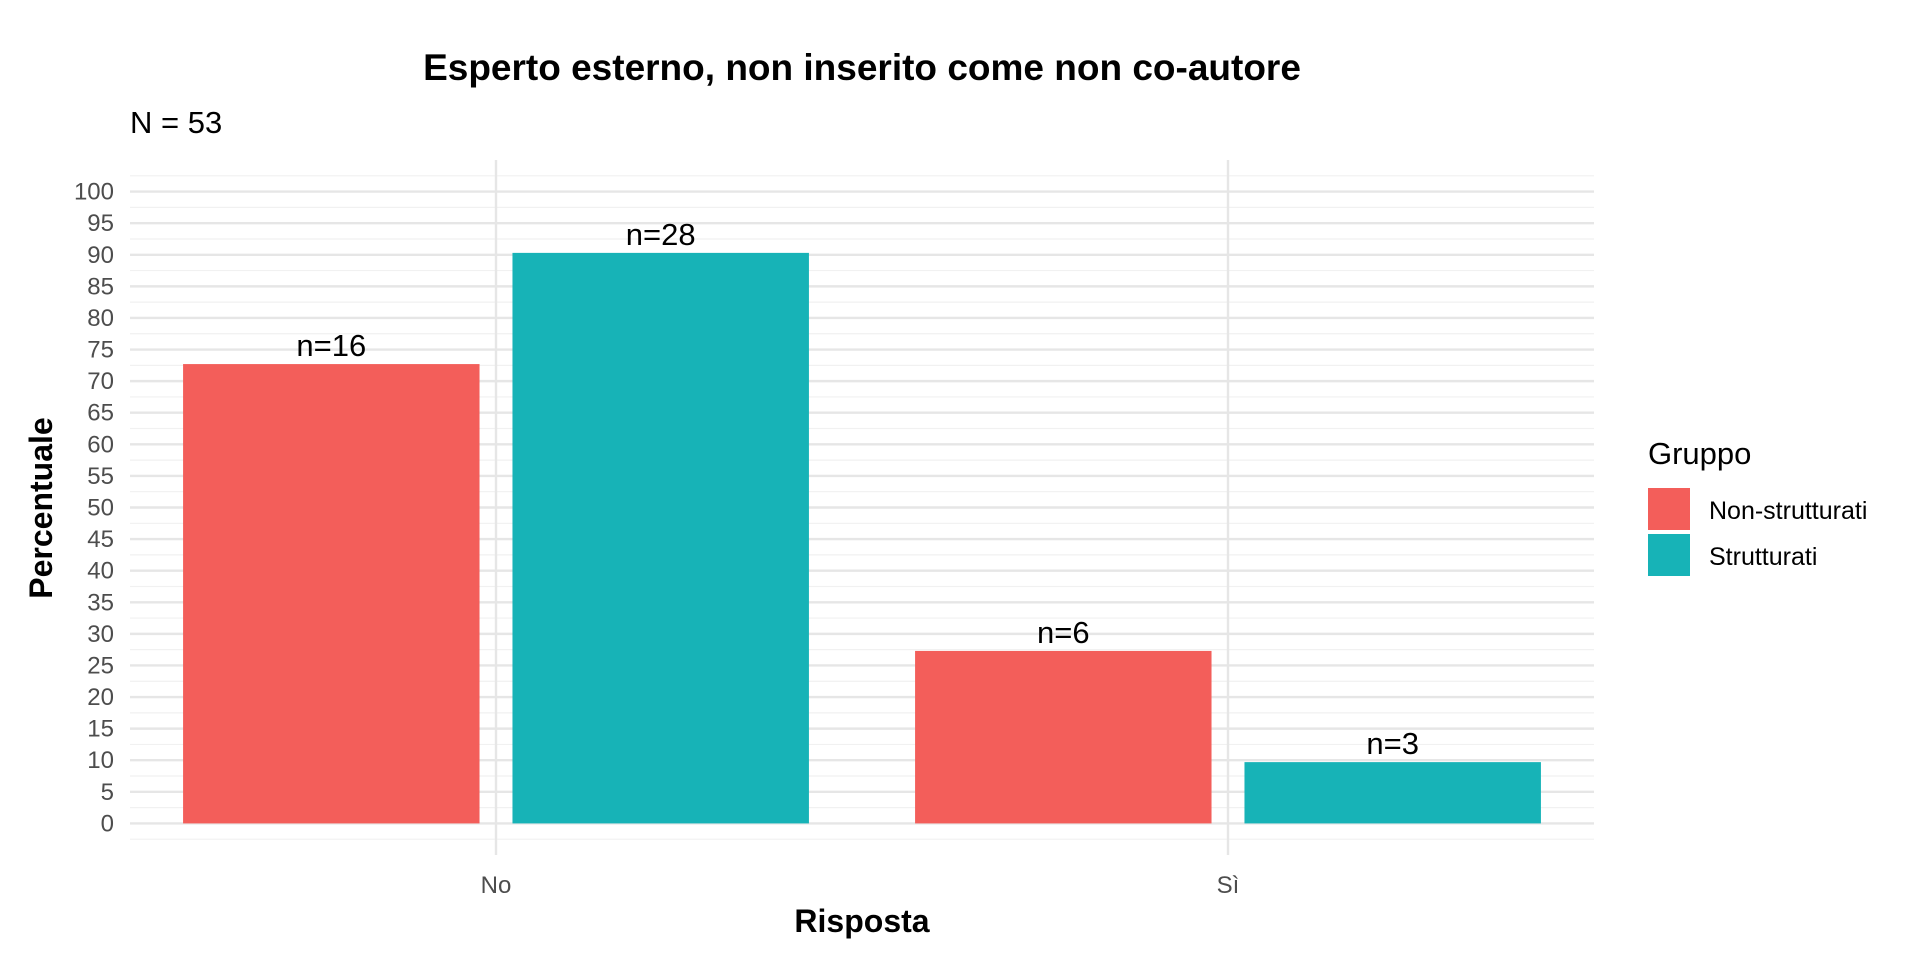 The width and height of the screenshot is (1920, 960). I want to click on y-tick-label: 90, so click(100, 255).